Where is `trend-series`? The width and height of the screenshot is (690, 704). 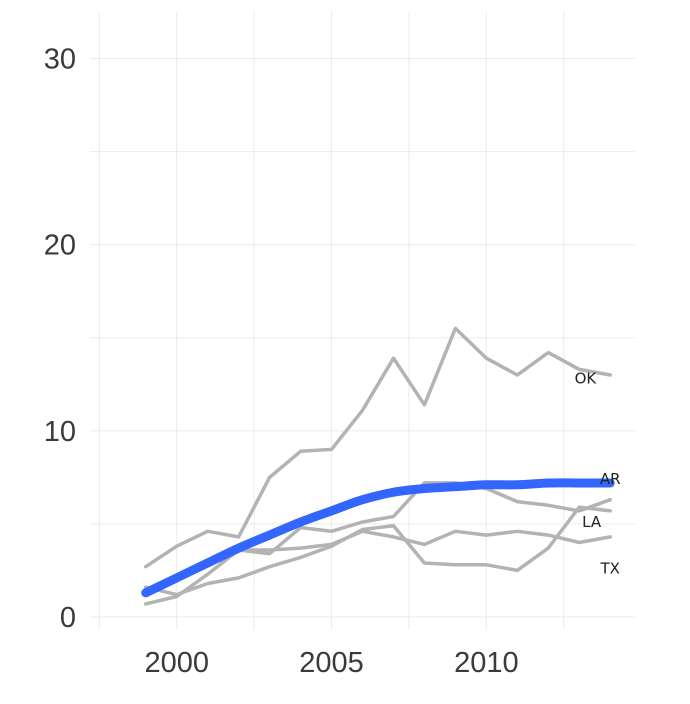 trend-series is located at coordinates (378, 538).